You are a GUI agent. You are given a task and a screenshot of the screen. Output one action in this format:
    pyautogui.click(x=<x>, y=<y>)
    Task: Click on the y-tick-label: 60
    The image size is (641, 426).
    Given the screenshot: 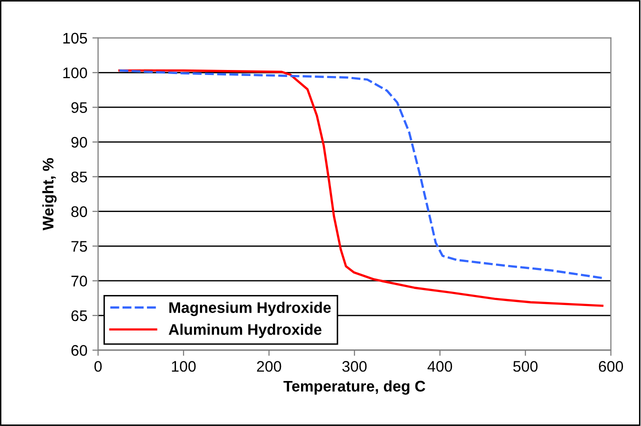 What is the action you would take?
    pyautogui.click(x=79, y=350)
    